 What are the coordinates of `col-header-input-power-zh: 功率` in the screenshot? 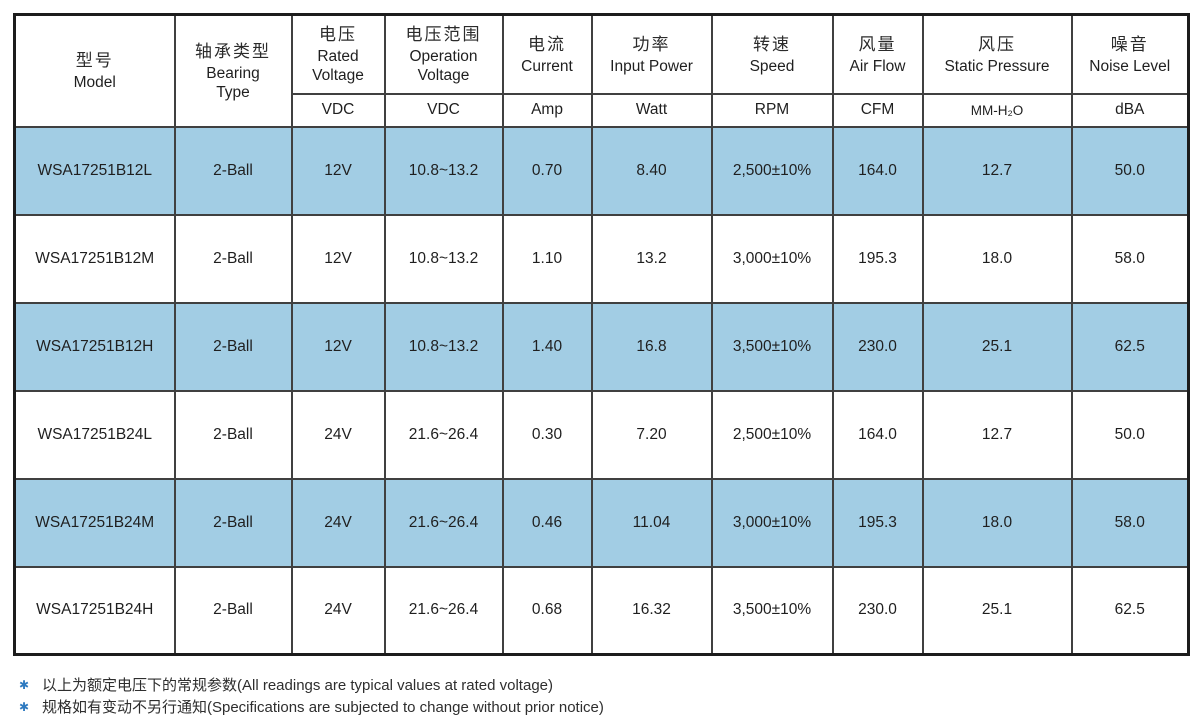 It's located at (651, 44).